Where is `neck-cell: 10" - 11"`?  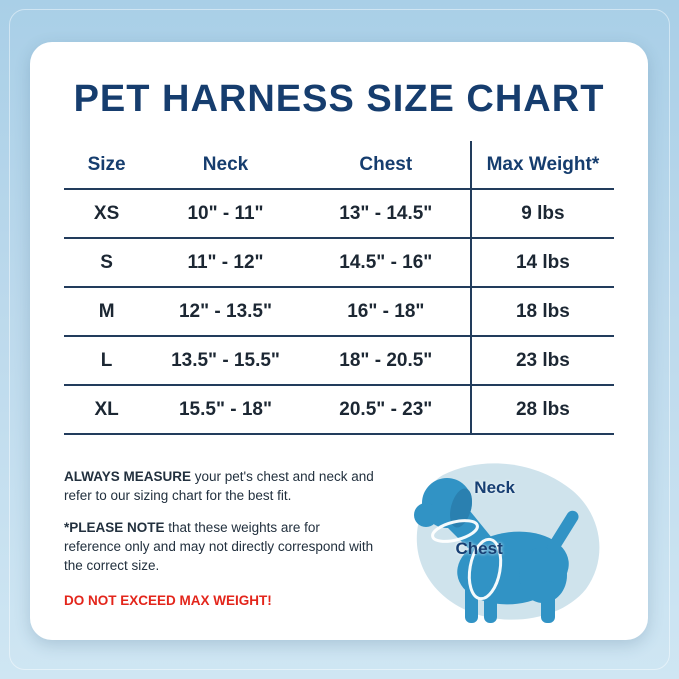
neck-cell: 10" - 11" is located at coordinates (225, 214).